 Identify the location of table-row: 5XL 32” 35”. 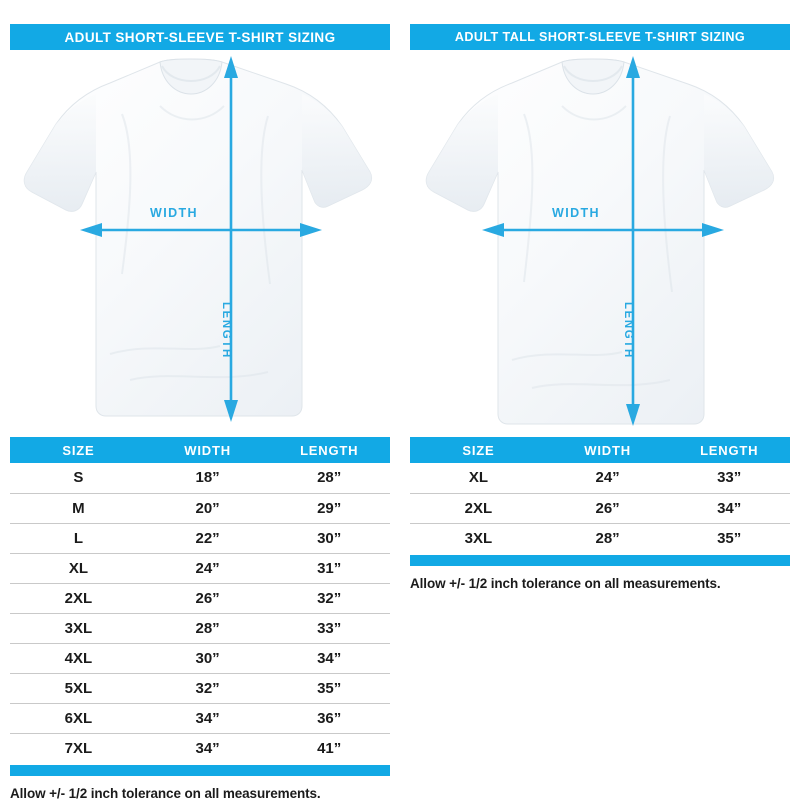
(200, 687).